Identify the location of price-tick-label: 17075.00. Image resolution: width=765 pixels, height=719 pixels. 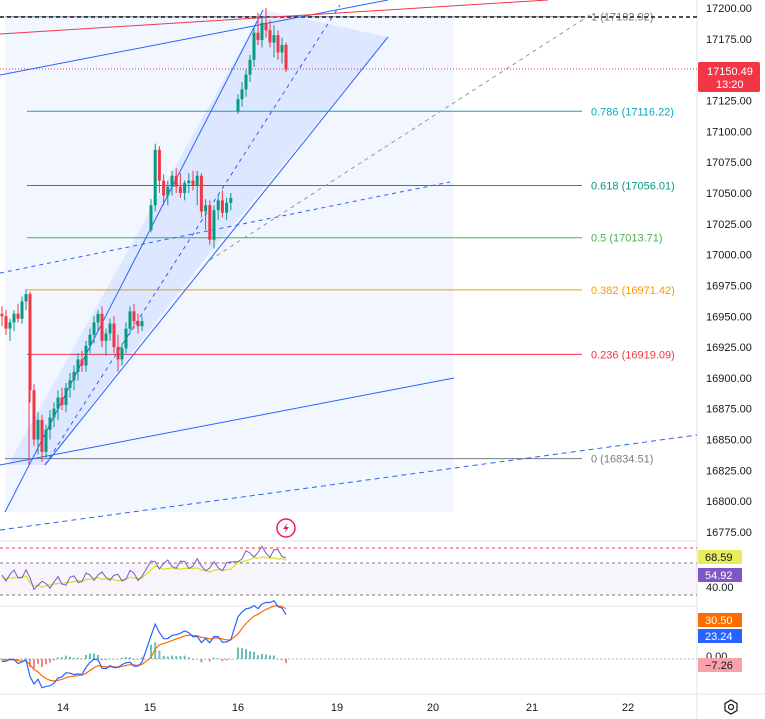
(729, 163).